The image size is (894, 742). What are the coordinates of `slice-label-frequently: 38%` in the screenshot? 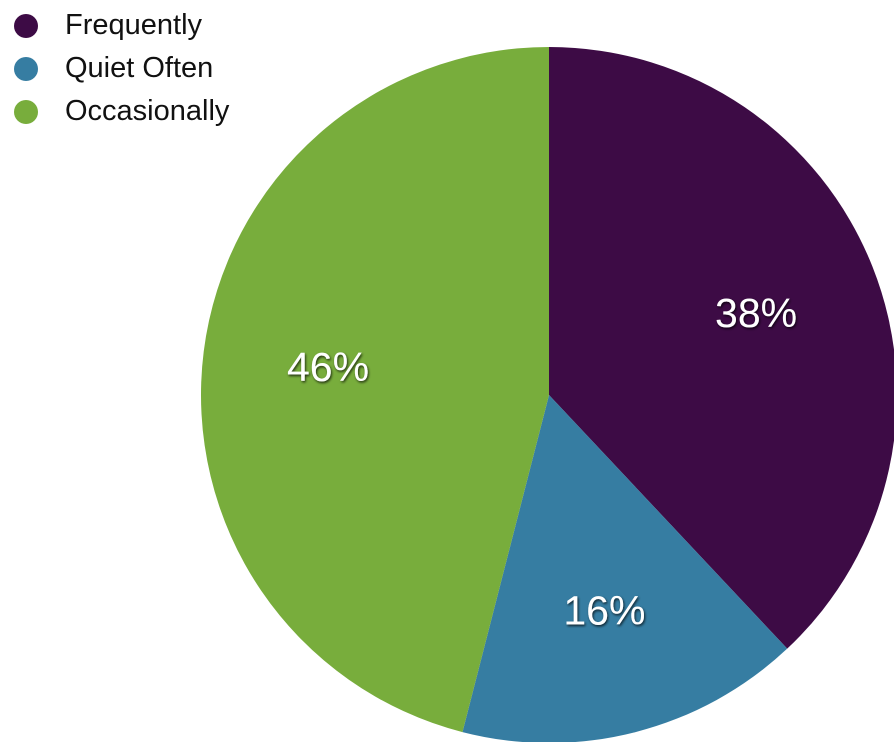 It's located at (756, 313).